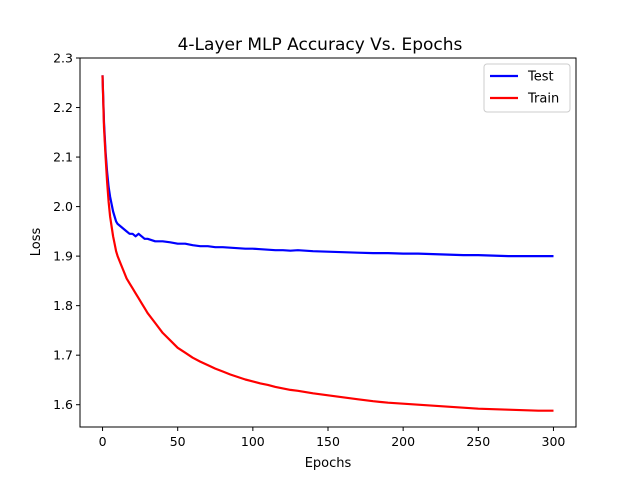 This screenshot has width=640, height=480. Describe the element at coordinates (554, 441) in the screenshot. I see `x-tick-label: 300` at that location.